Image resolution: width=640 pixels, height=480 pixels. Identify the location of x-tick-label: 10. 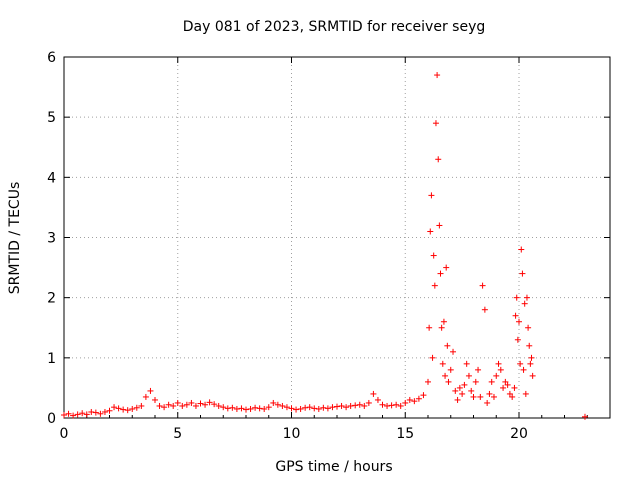
(292, 434).